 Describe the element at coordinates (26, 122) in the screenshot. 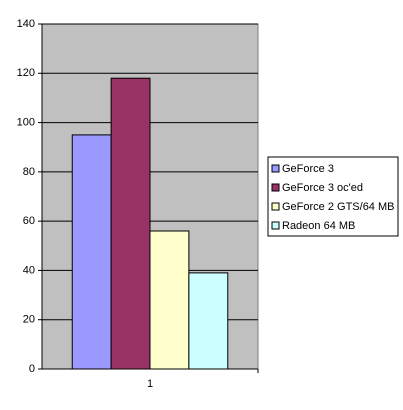

I see `y-tick-label: 100` at that location.